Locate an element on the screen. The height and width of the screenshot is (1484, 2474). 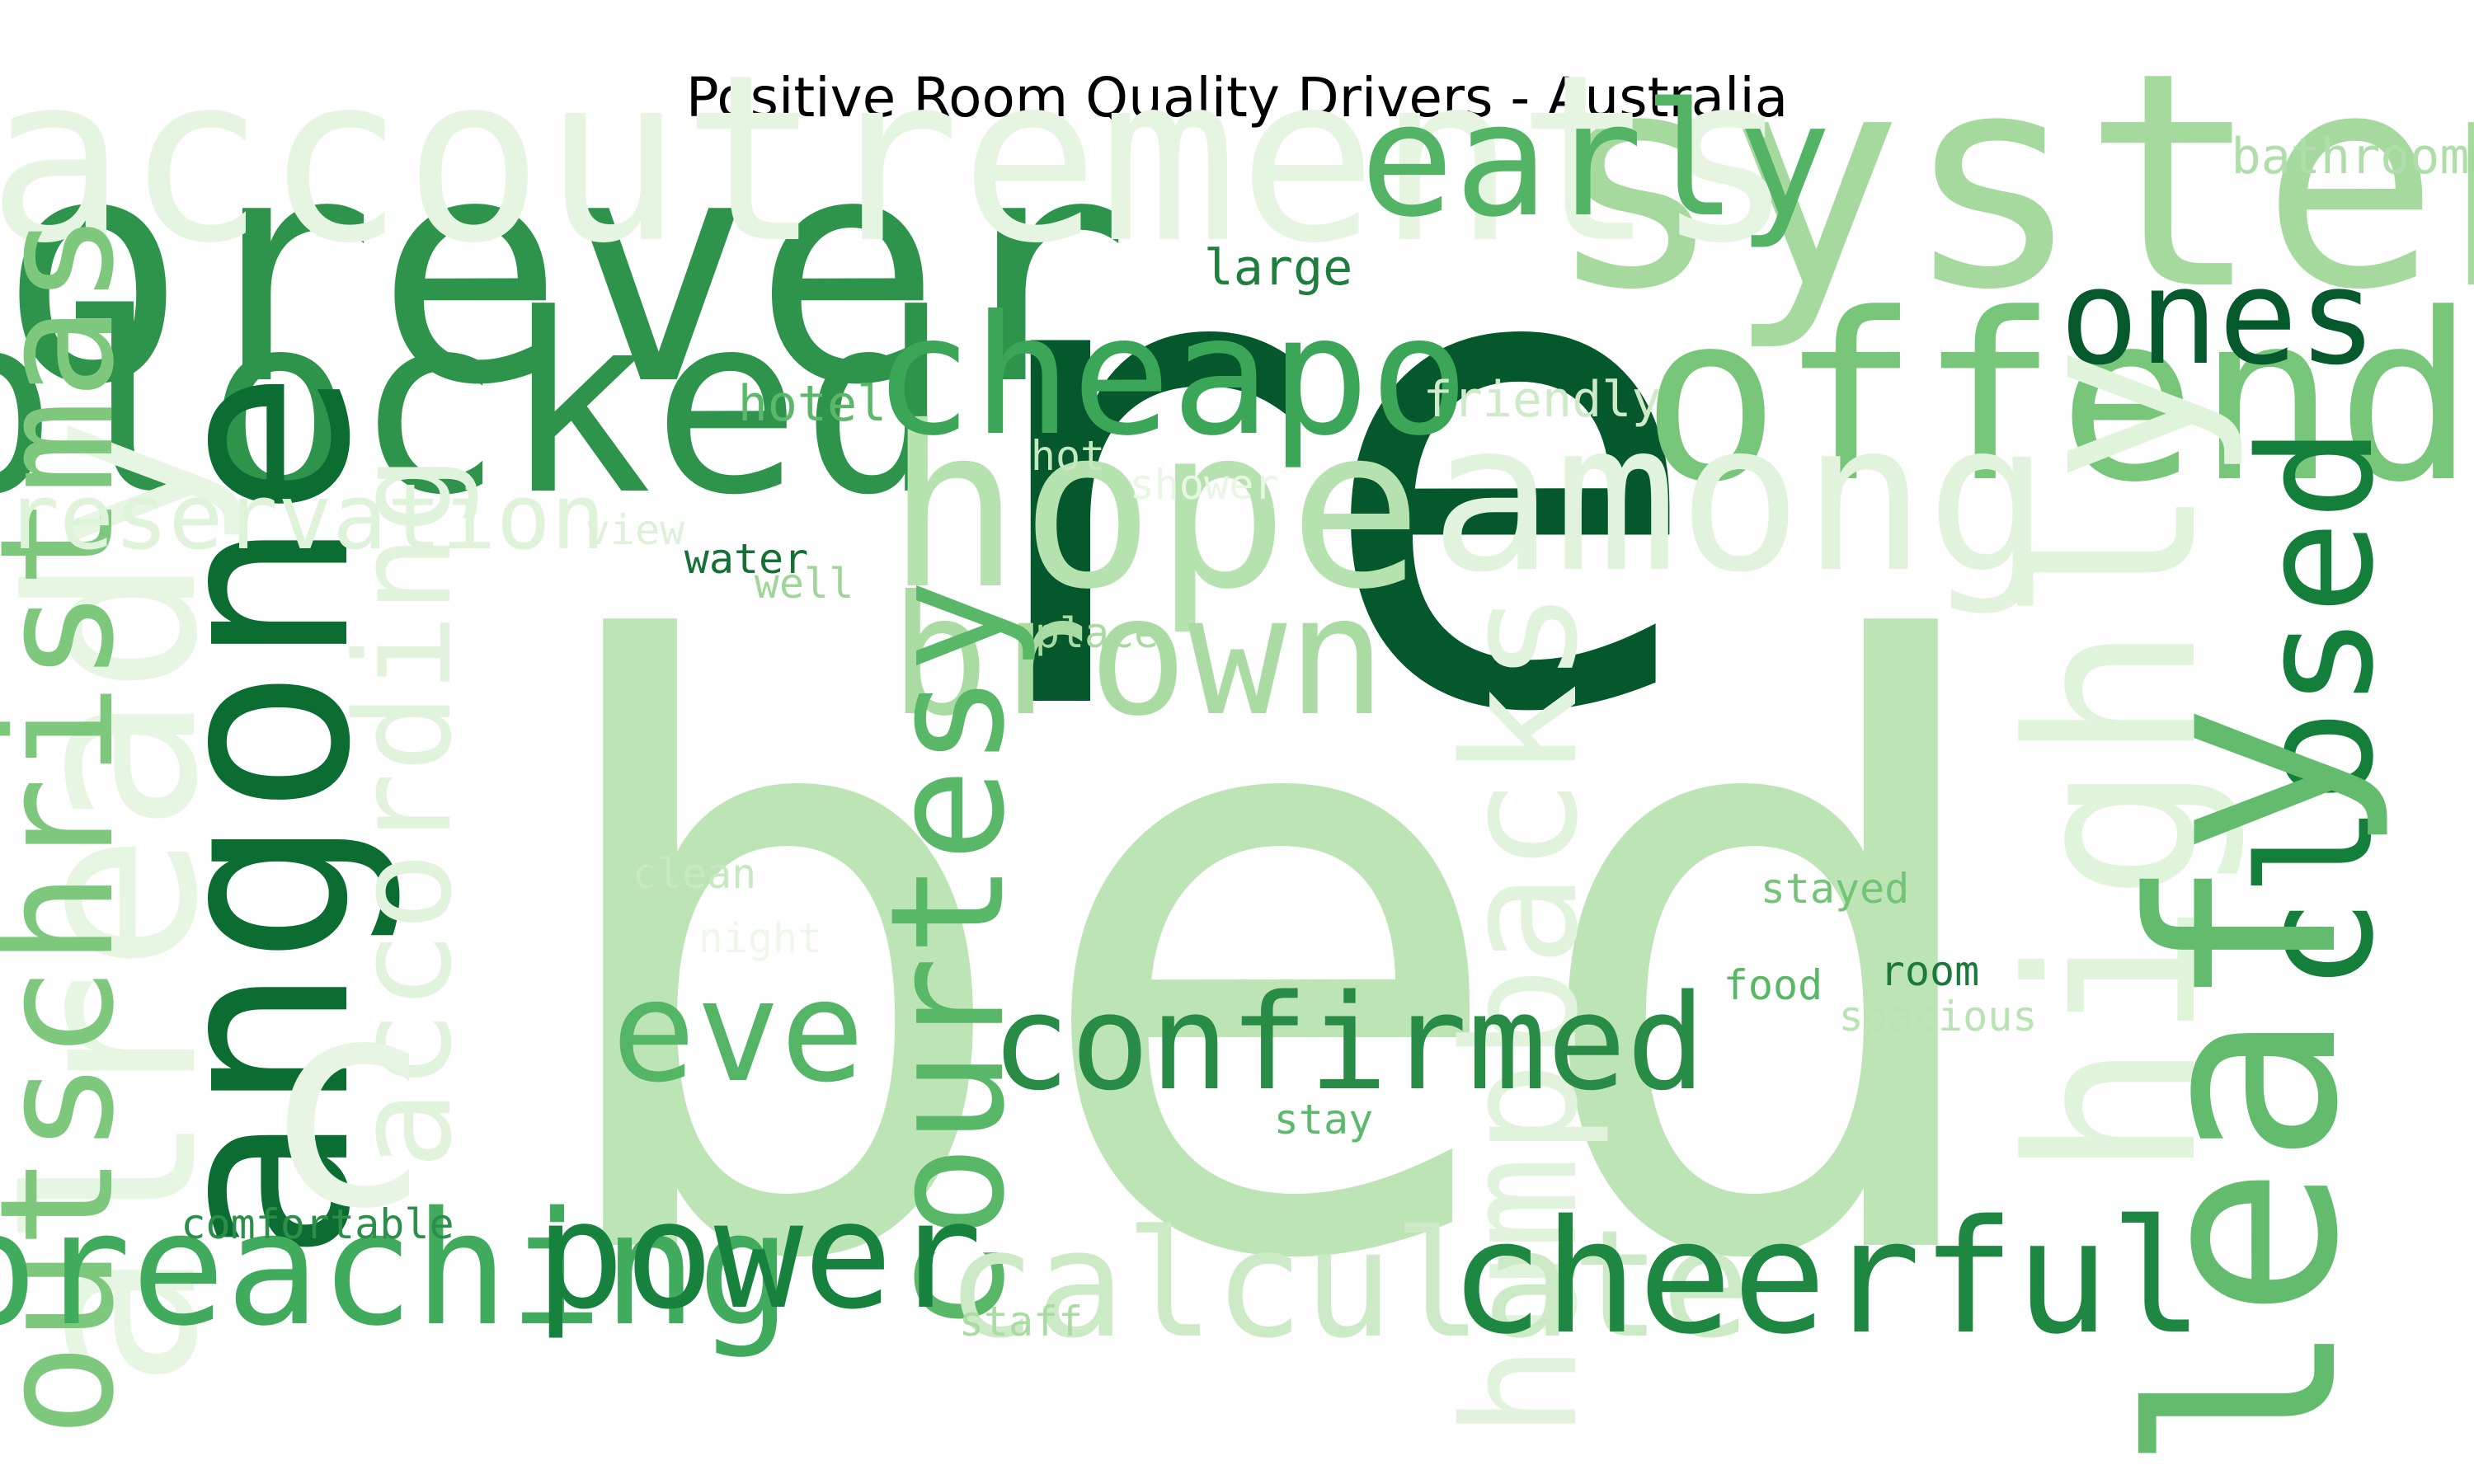
word-view: view is located at coordinates (635, 530).